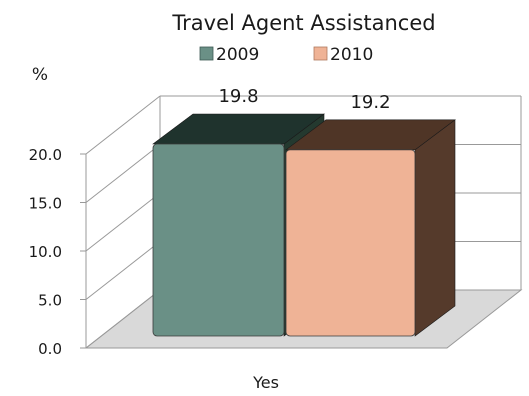 Image resolution: width=529 pixels, height=396 pixels. I want to click on legend-label-2010: 2010, so click(351, 55).